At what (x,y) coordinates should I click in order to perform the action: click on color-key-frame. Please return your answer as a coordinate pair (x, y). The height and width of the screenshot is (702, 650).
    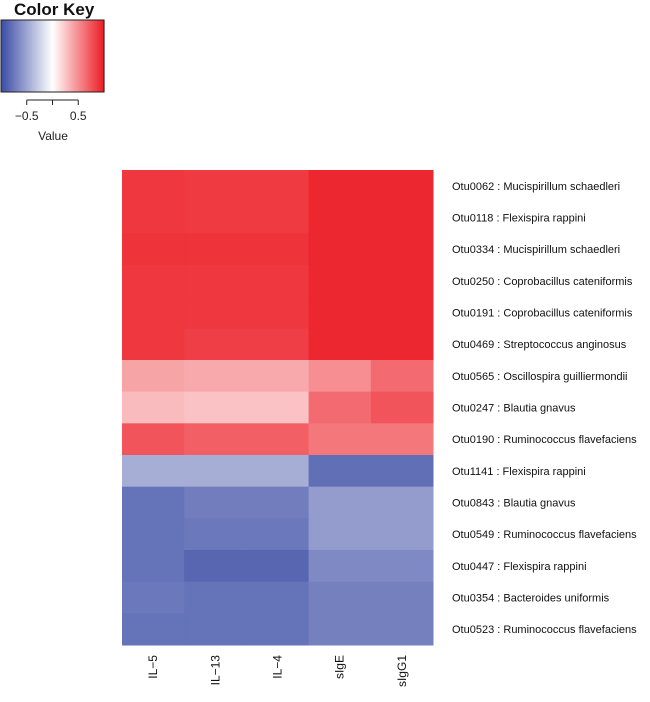
    Looking at the image, I should click on (52, 56).